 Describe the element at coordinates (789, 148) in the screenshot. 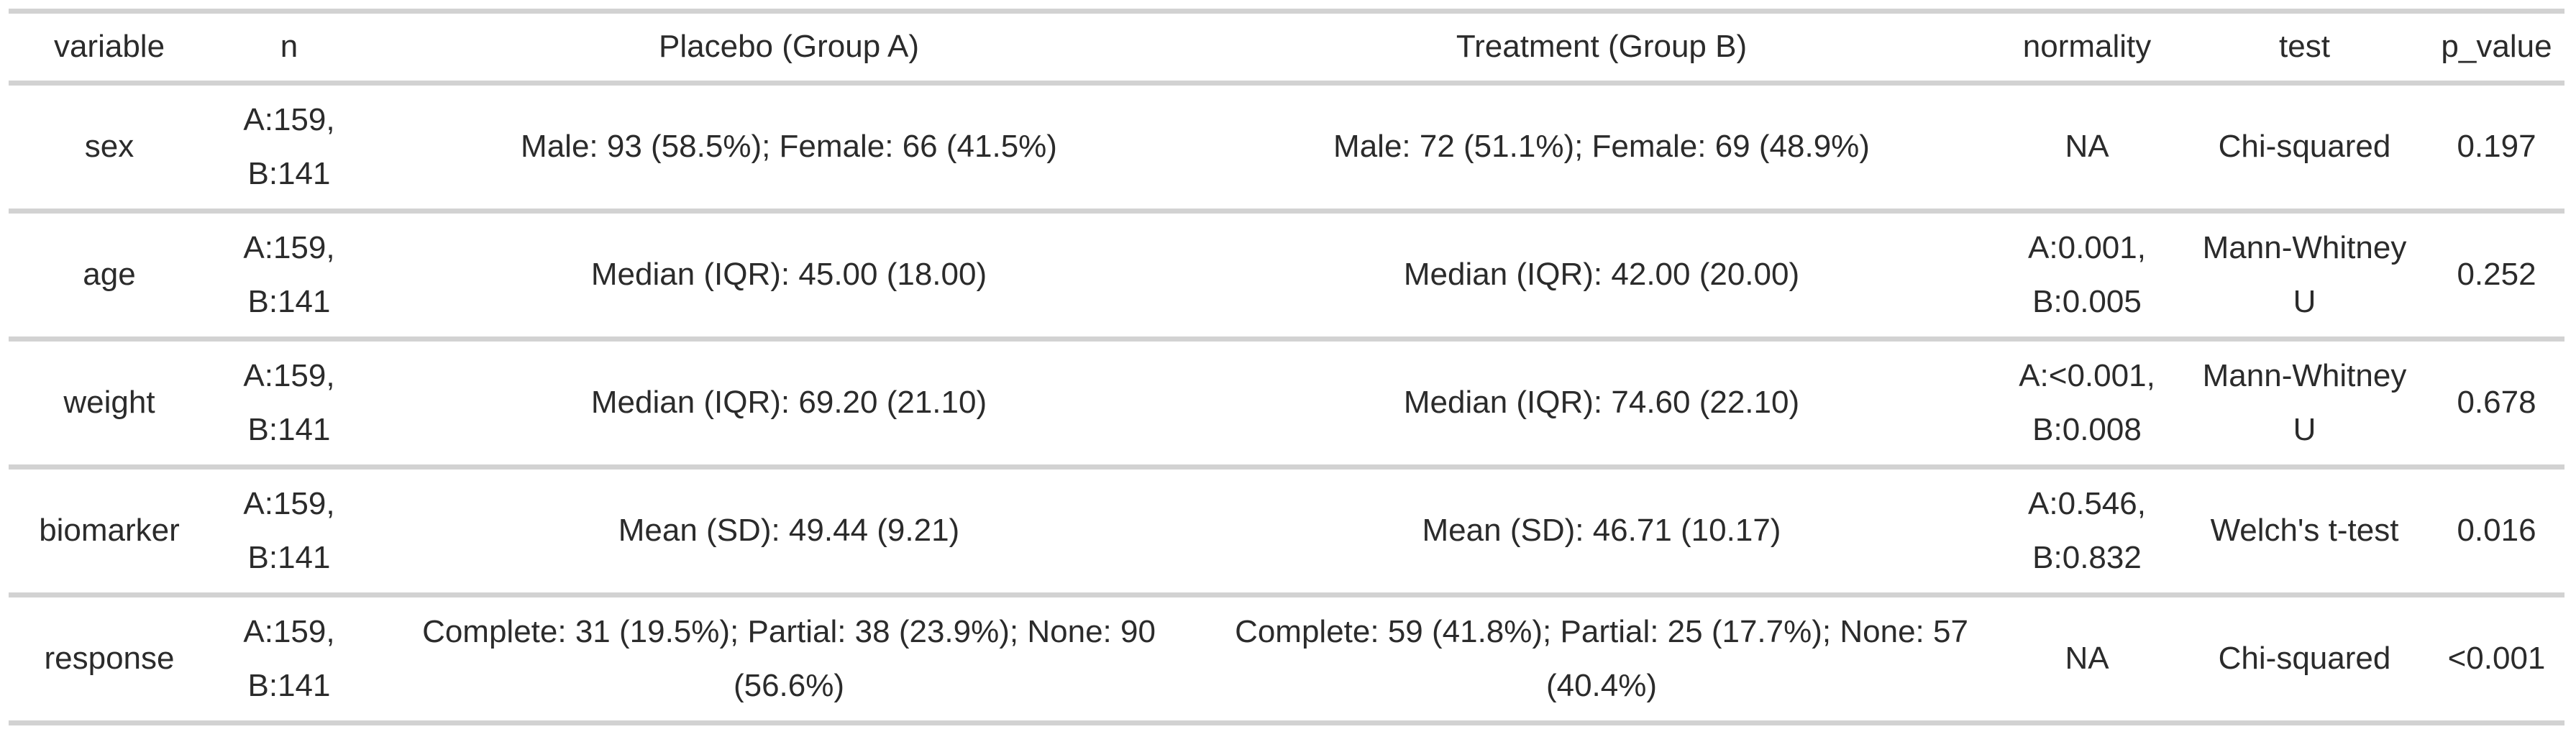

I see `cell-placebo: Male: 93 (58.5%); Female: 66 (41.5%)` at that location.